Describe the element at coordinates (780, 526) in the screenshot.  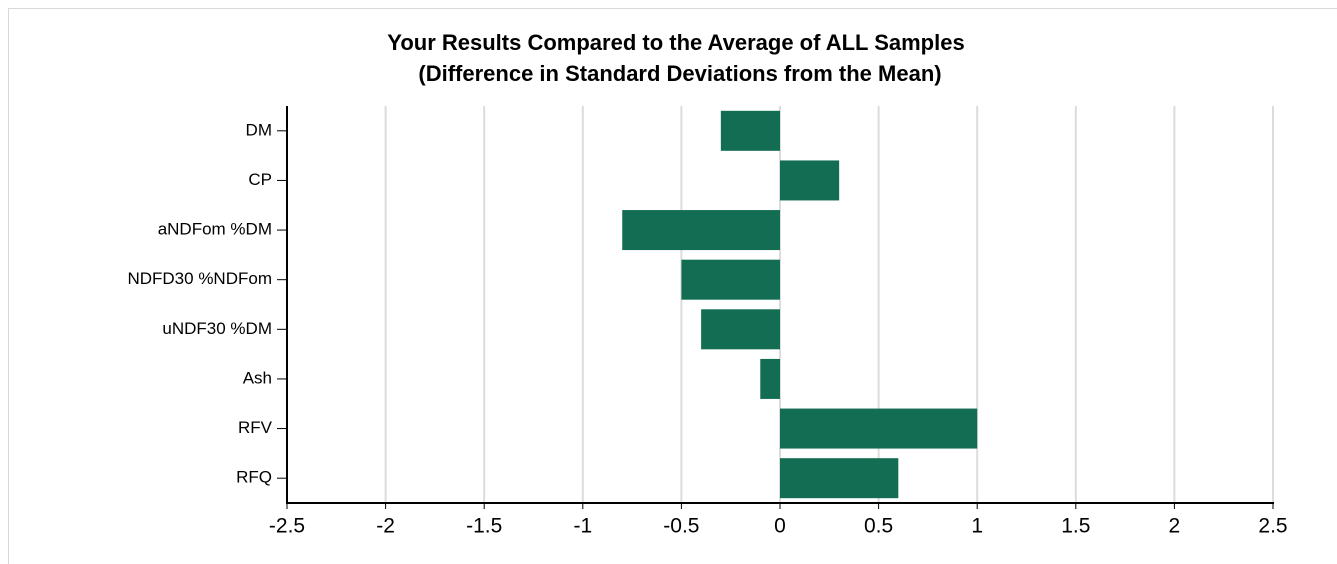
I see `x-tick-label: 0` at that location.